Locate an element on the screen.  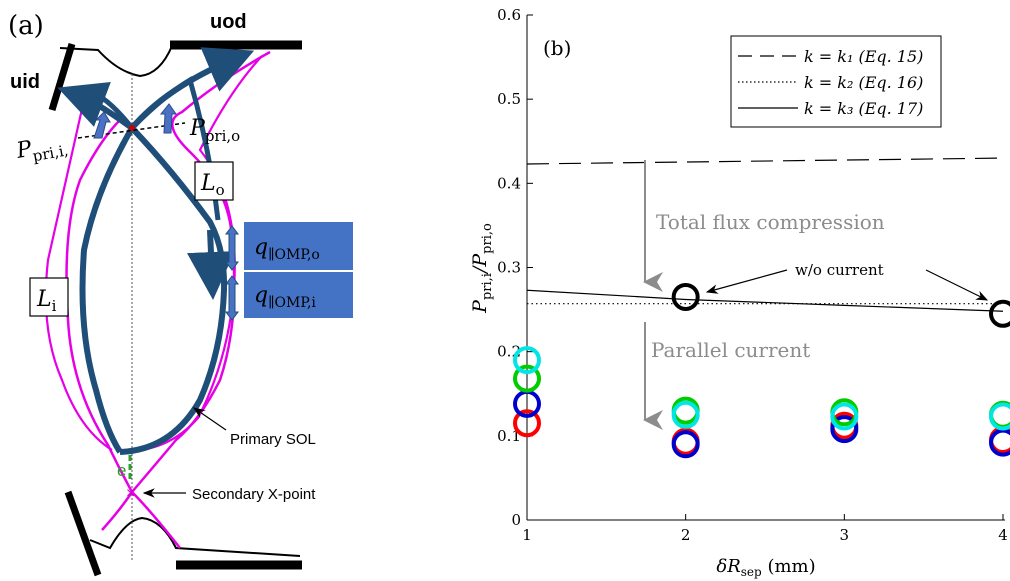
lower-inner-plate is located at coordinates (83, 533).